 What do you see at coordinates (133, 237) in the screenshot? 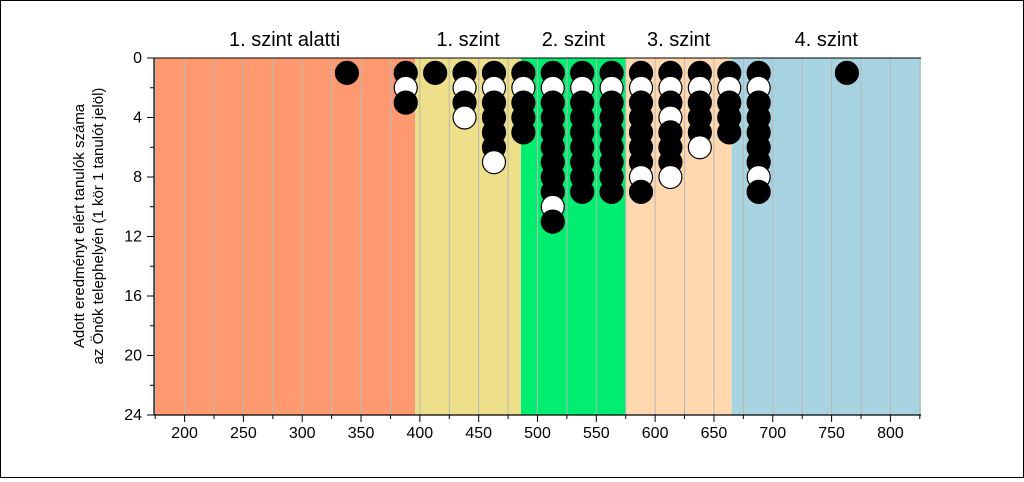
I see `y-tick-label: 12` at bounding box center [133, 237].